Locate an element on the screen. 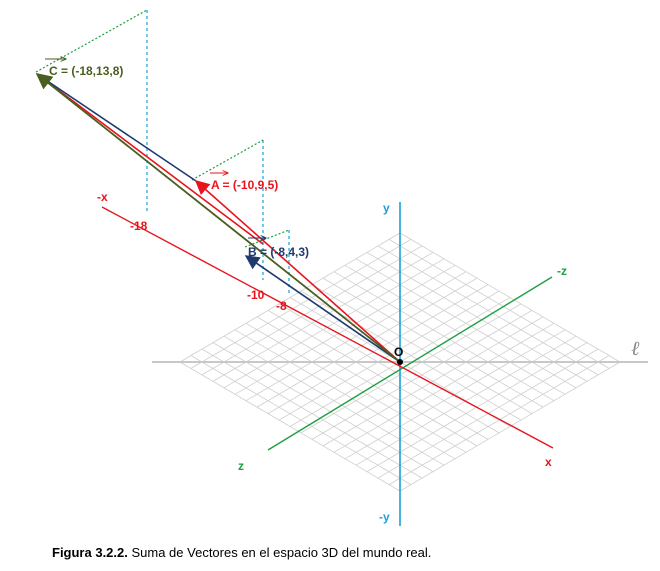 The image size is (660, 571). vector-c-label: C = (-18,13,8) is located at coordinates (86, 71).